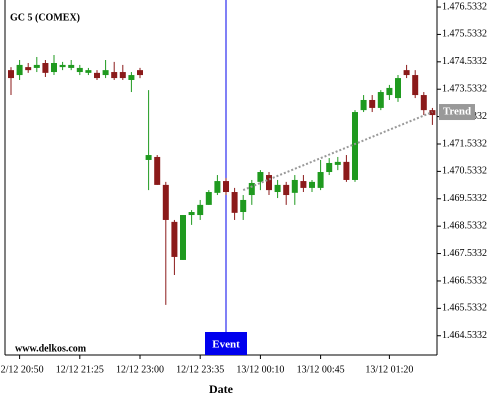 This screenshot has width=500, height=400. I want to click on trend-label-box, so click(457, 112).